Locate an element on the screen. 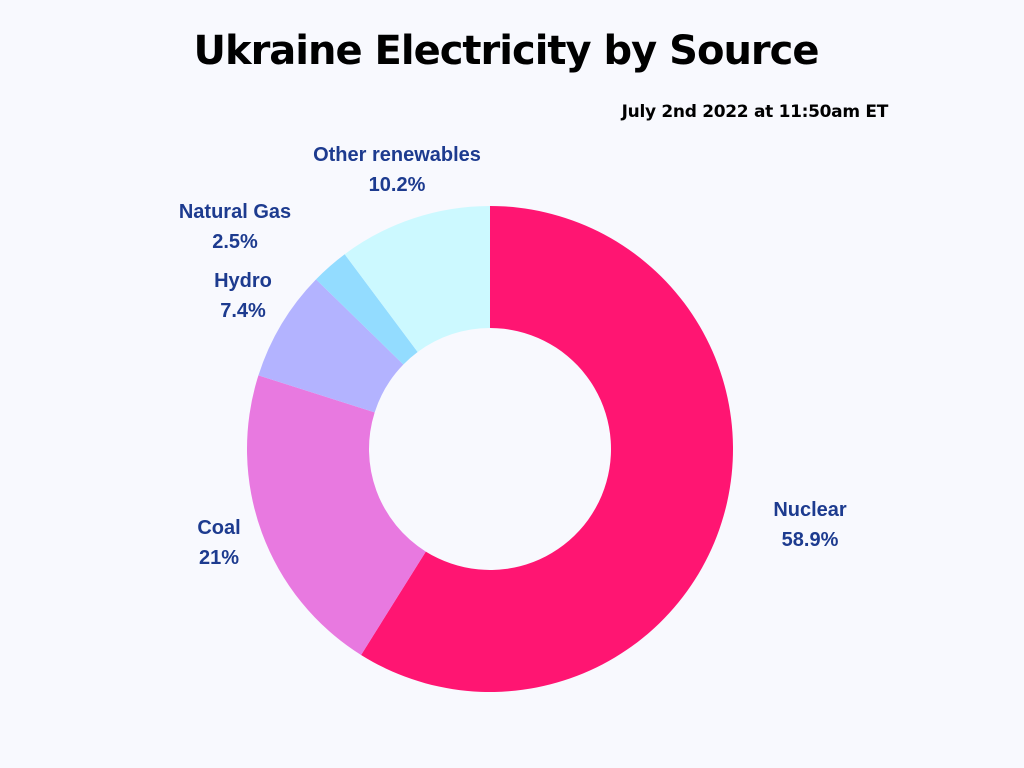 The height and width of the screenshot is (768, 1024). label-coal-value: 21% is located at coordinates (219, 558).